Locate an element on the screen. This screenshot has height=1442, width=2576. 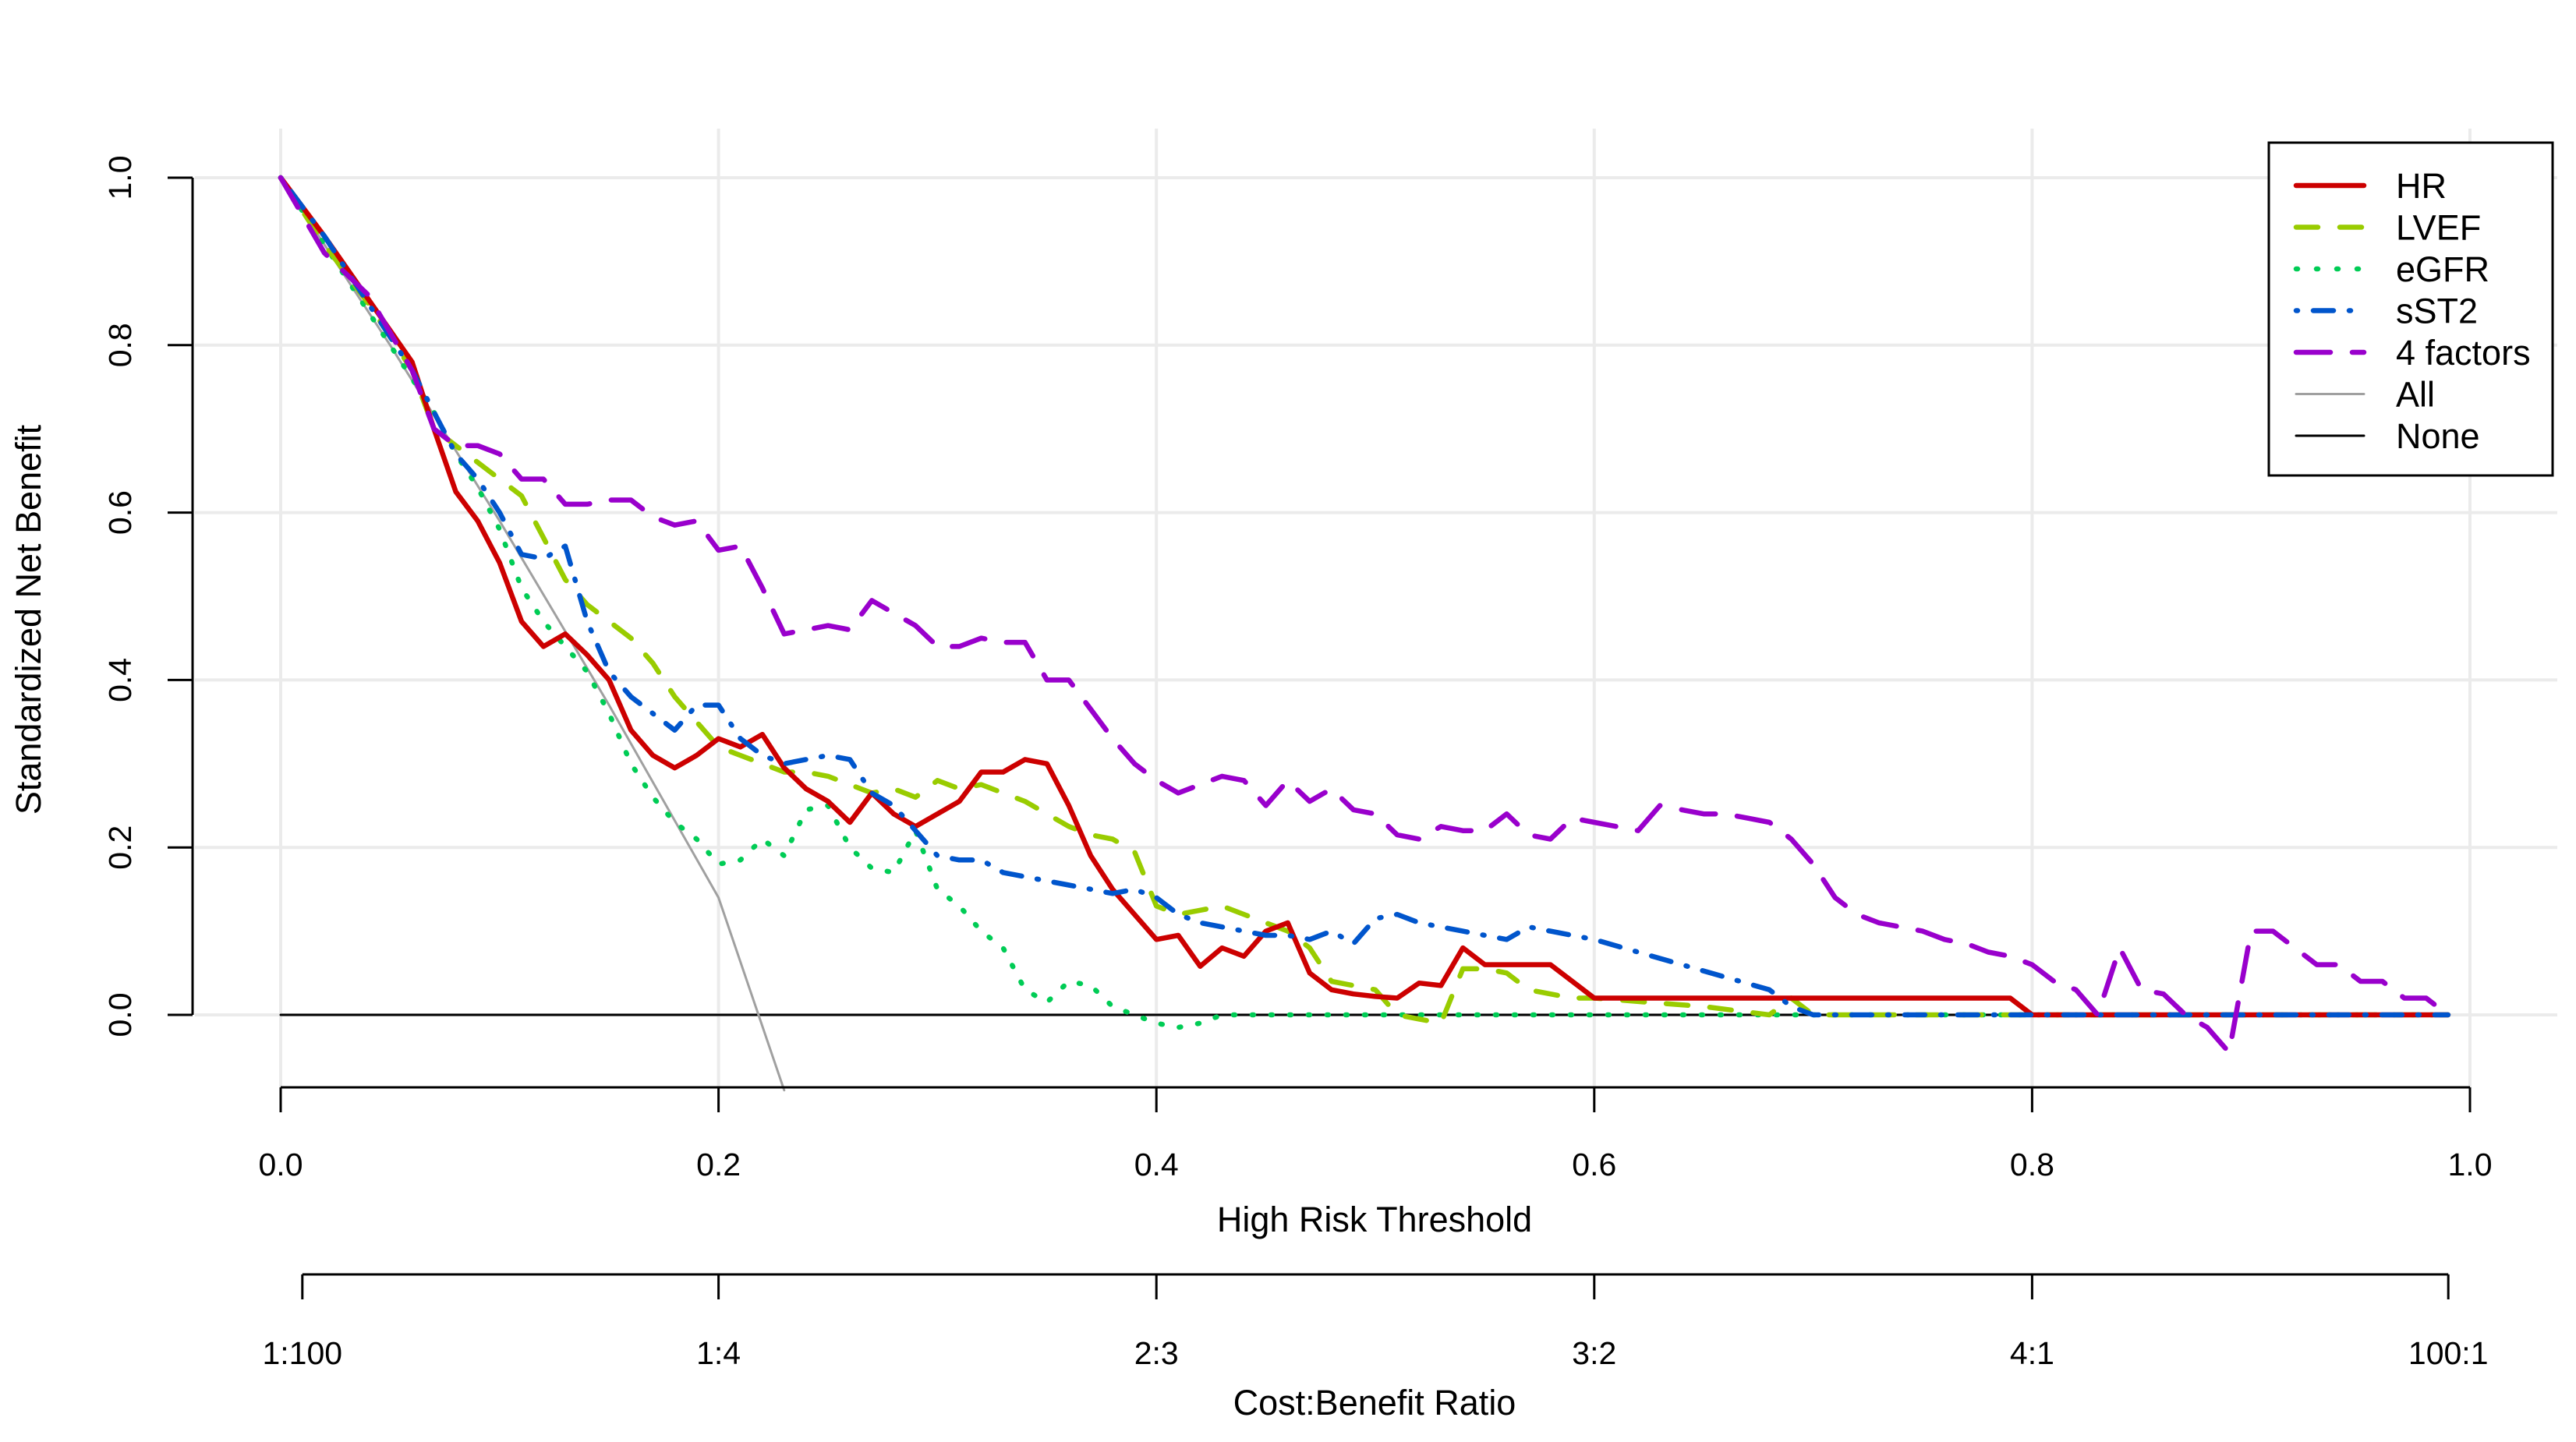
legend-label: LVEF is located at coordinates (2438, 228).